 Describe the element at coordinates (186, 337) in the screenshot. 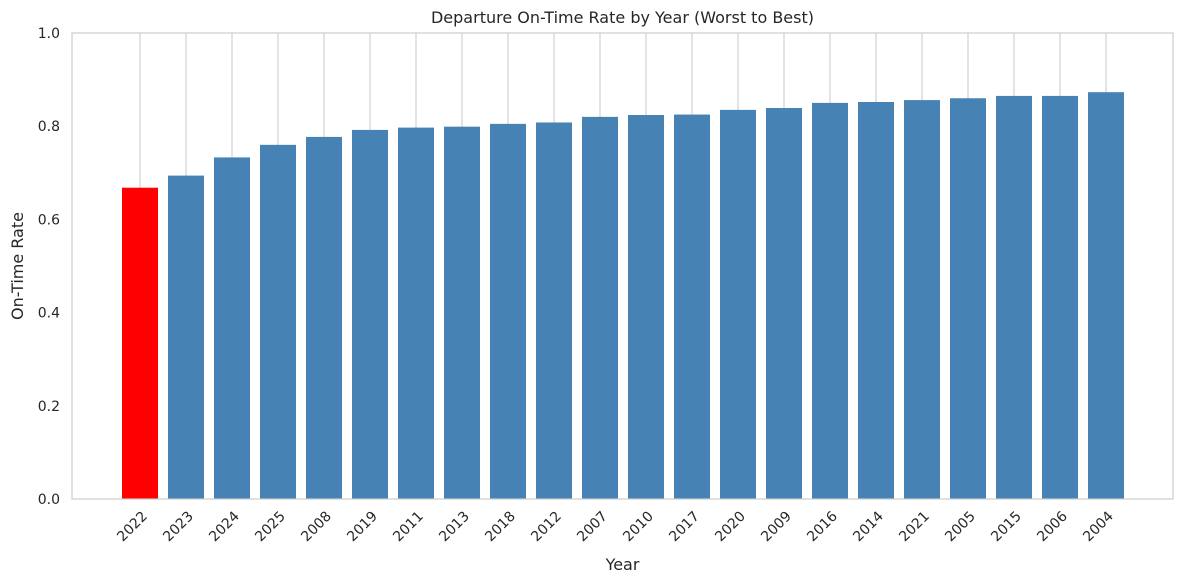

I see `bar-2023` at that location.